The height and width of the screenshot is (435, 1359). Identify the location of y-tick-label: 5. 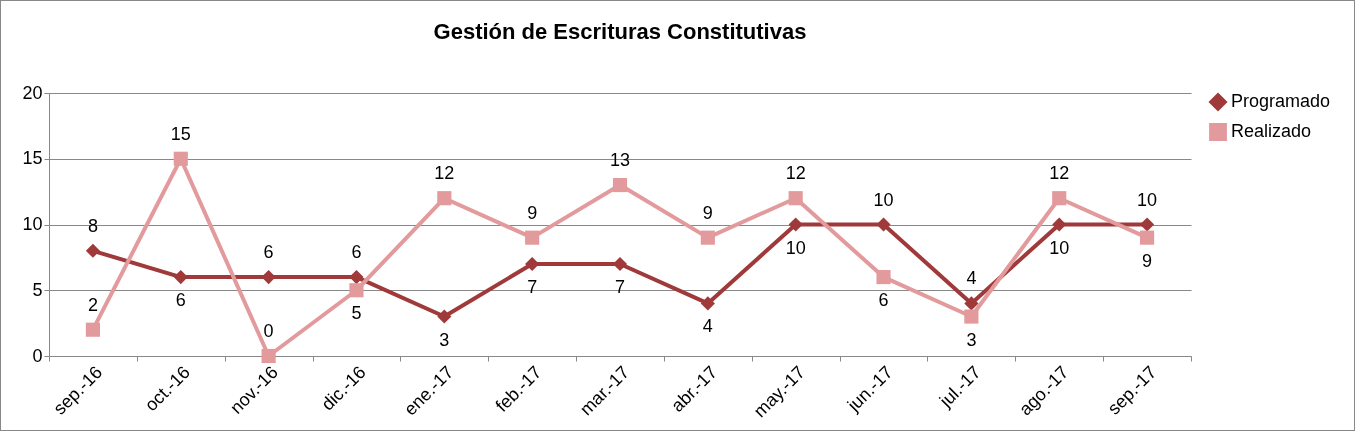
(37, 289).